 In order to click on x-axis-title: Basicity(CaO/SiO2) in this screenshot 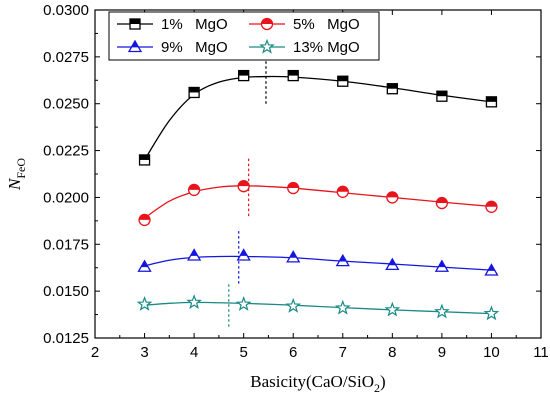, I will do `click(317, 383)`.